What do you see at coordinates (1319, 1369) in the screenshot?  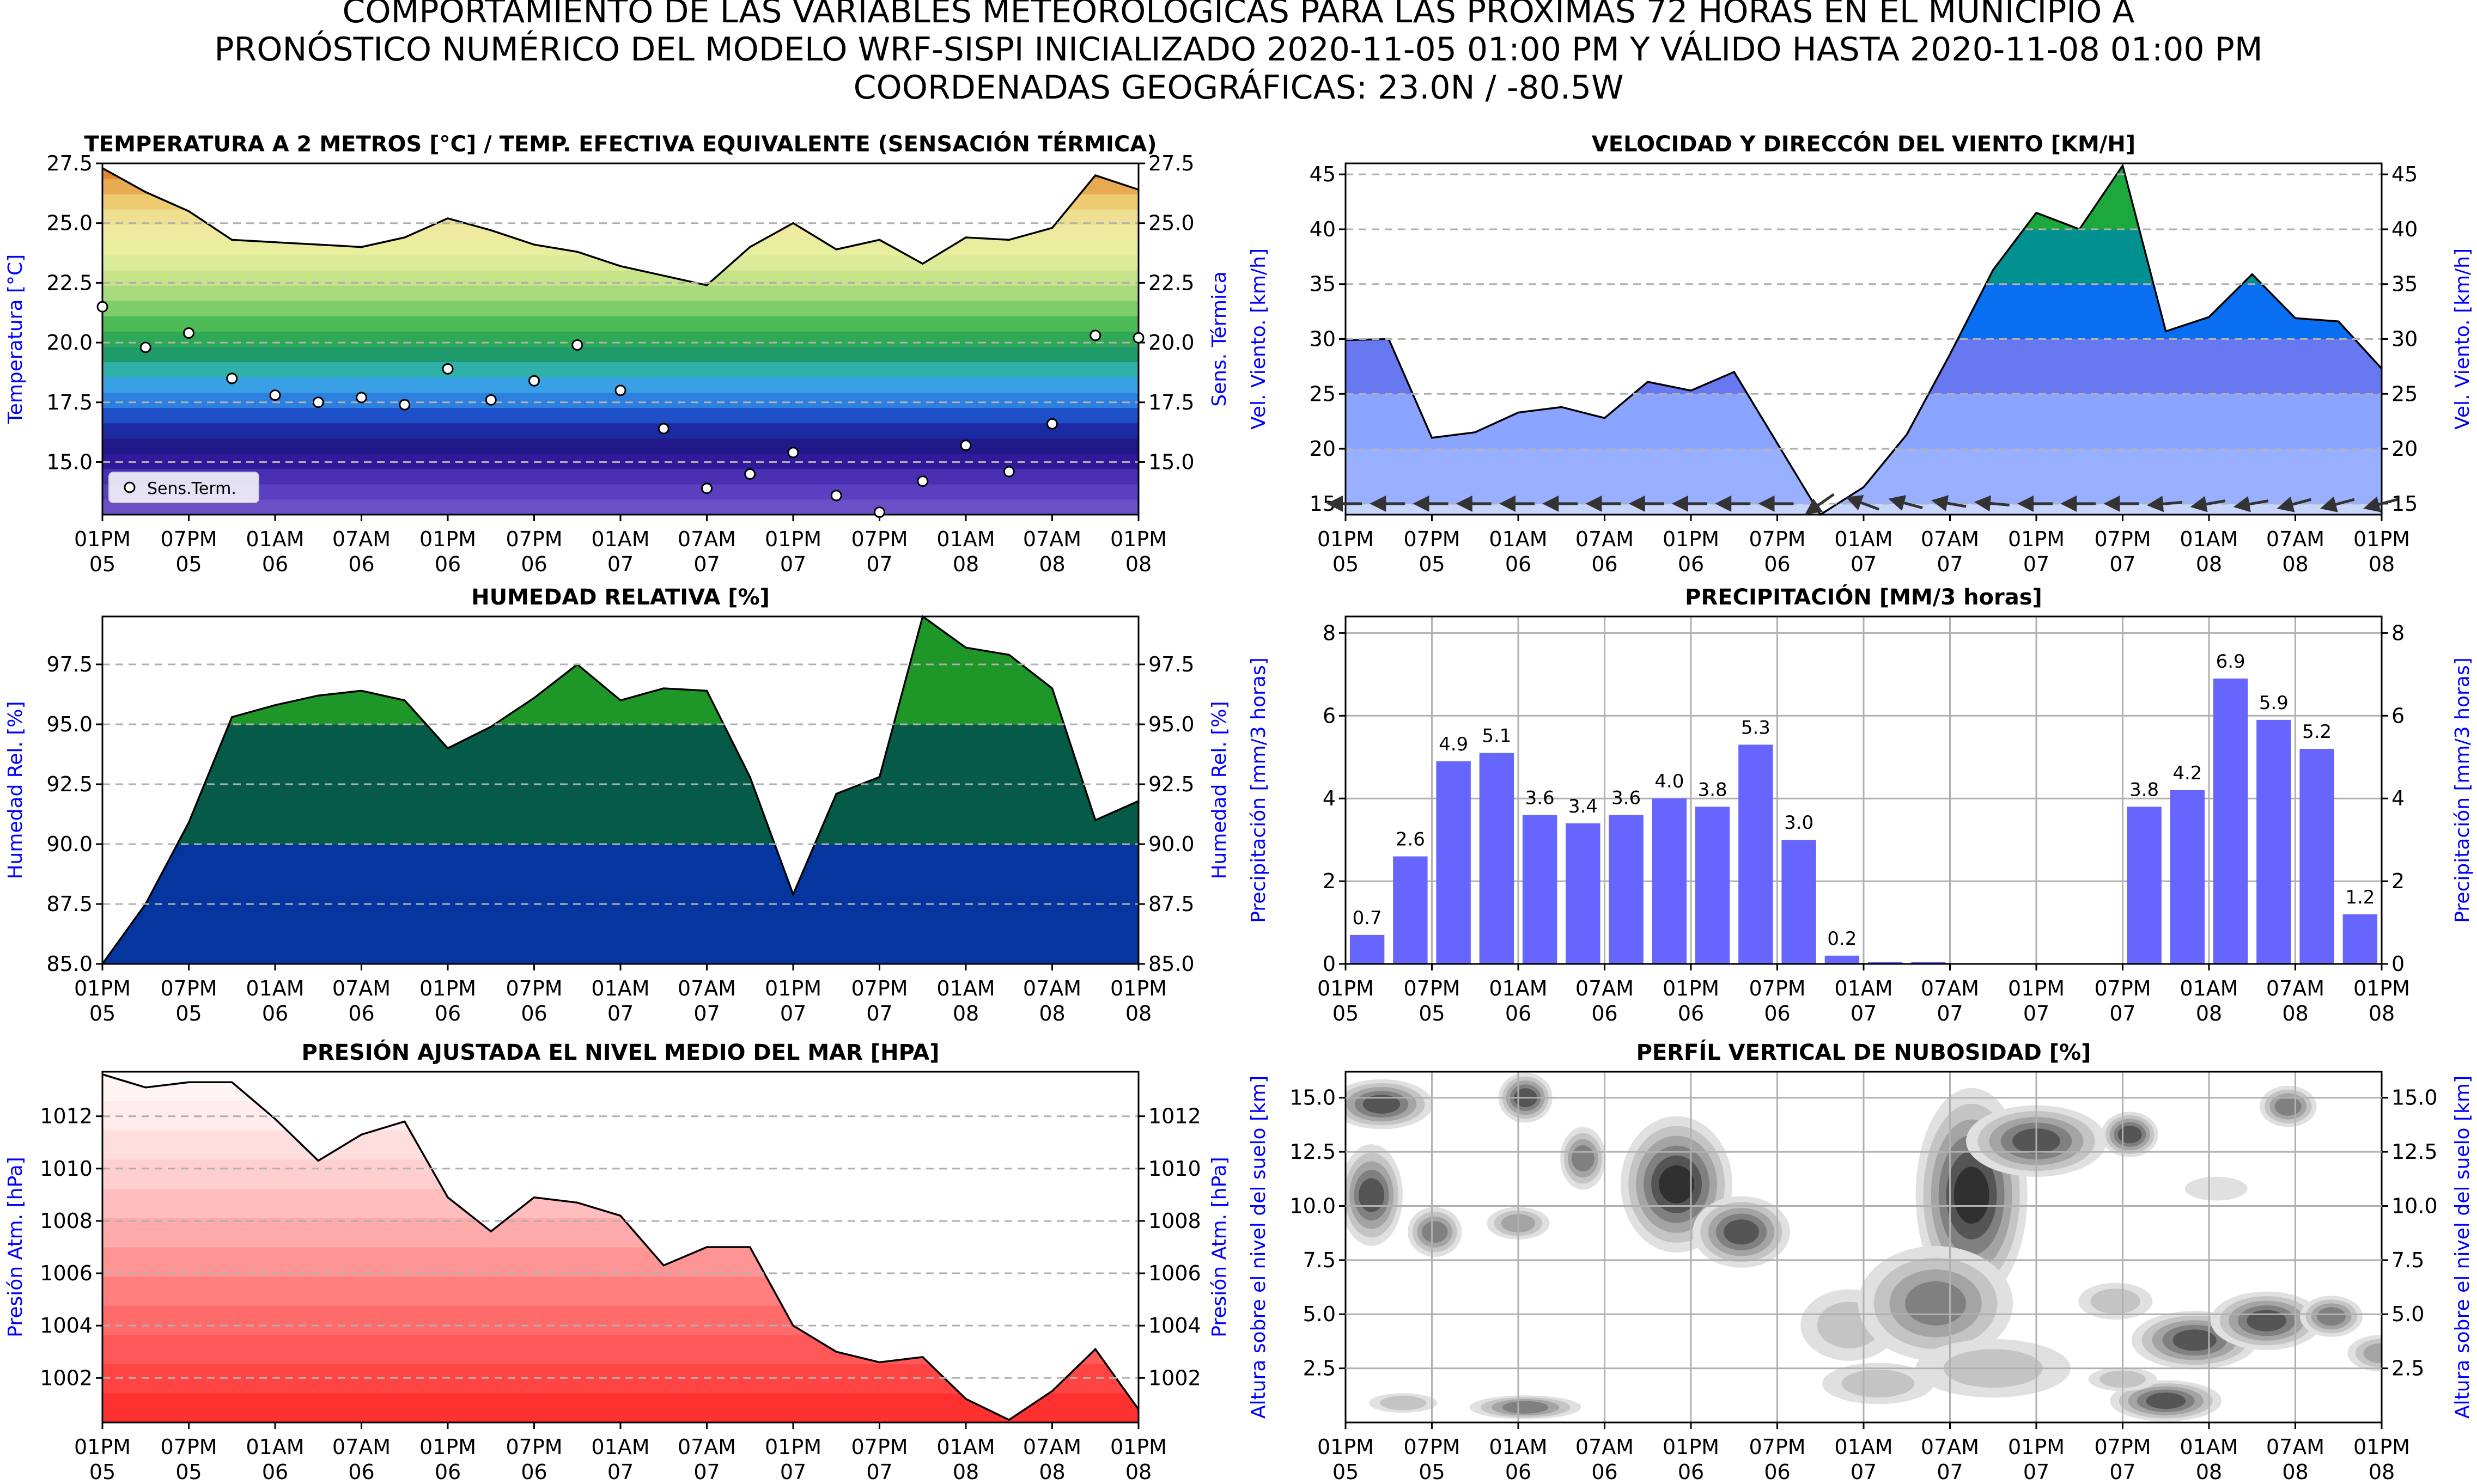 I see `cloud-ytick-label: 2.5` at bounding box center [1319, 1369].